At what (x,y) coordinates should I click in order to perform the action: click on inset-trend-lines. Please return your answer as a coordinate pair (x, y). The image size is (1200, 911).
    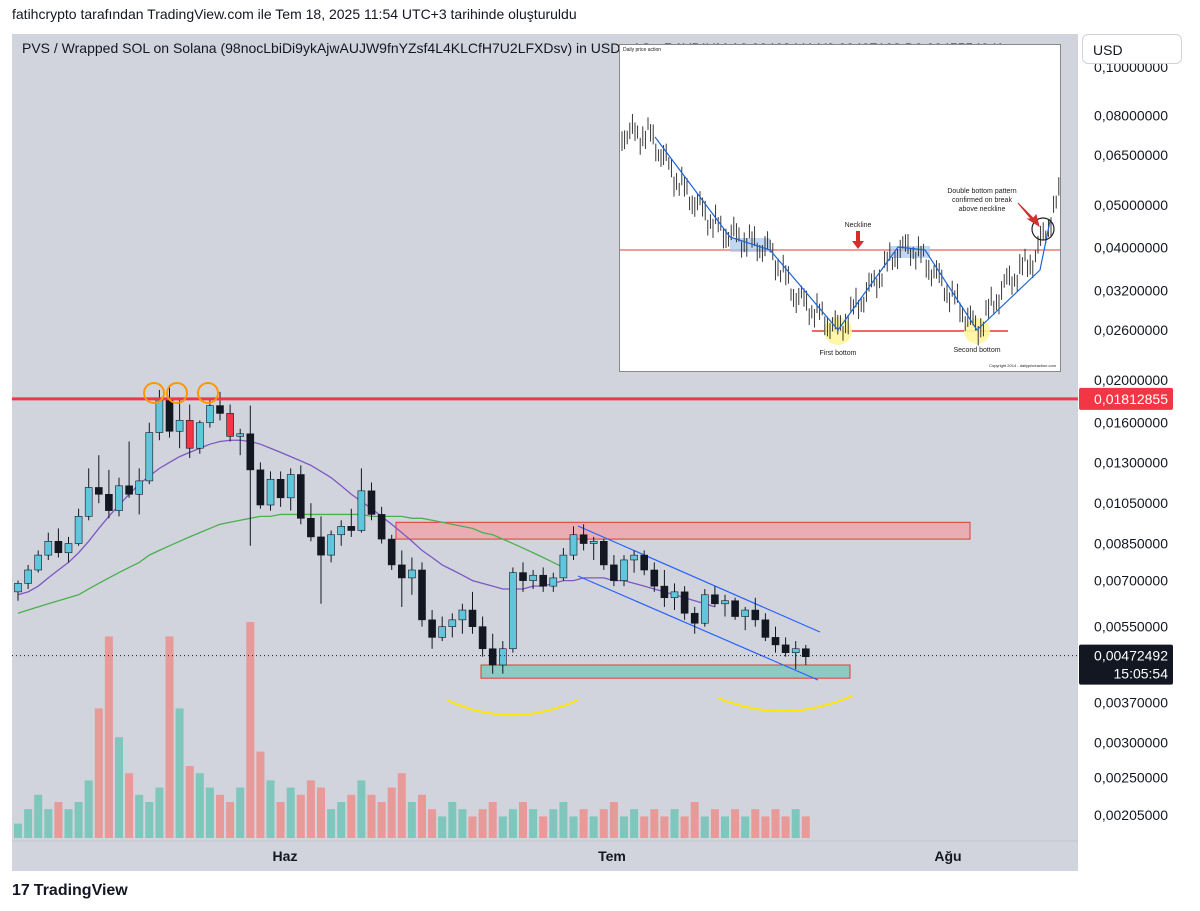
    Looking at the image, I should click on (852, 233).